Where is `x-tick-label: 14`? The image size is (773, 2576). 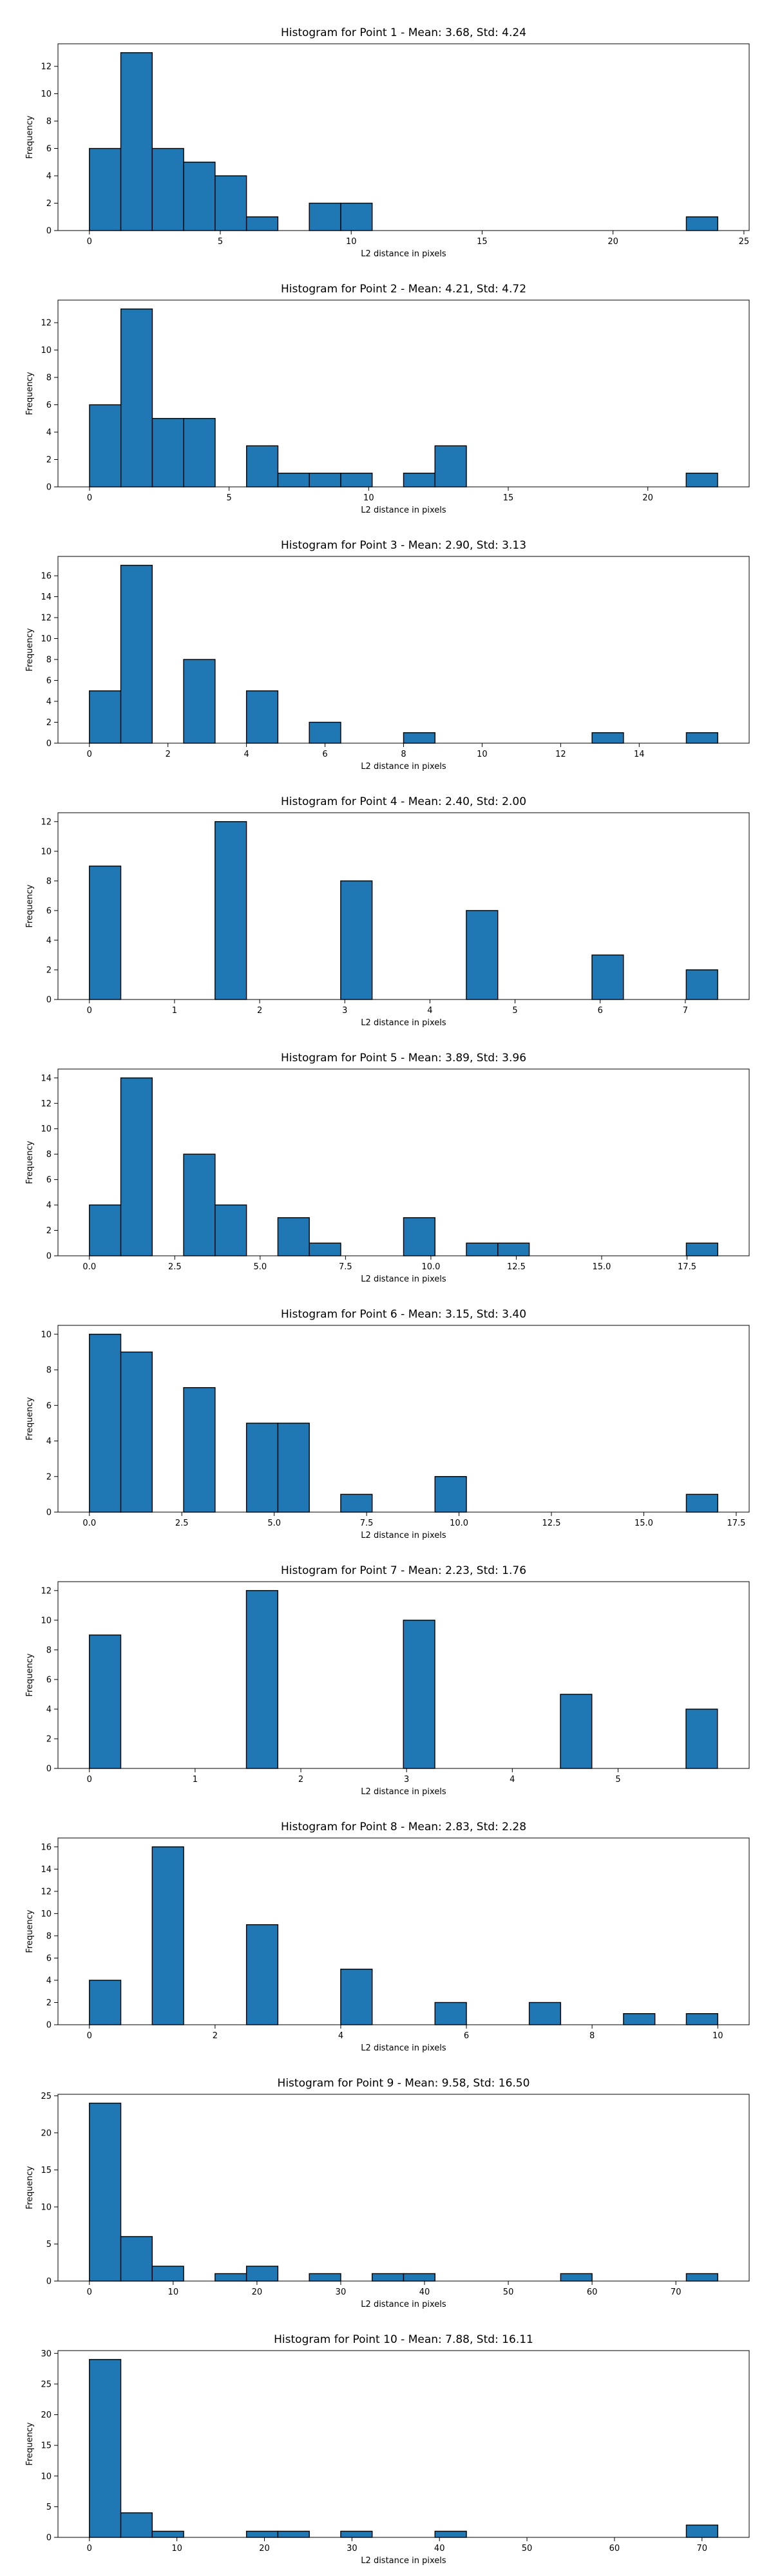 x-tick-label: 14 is located at coordinates (639, 754).